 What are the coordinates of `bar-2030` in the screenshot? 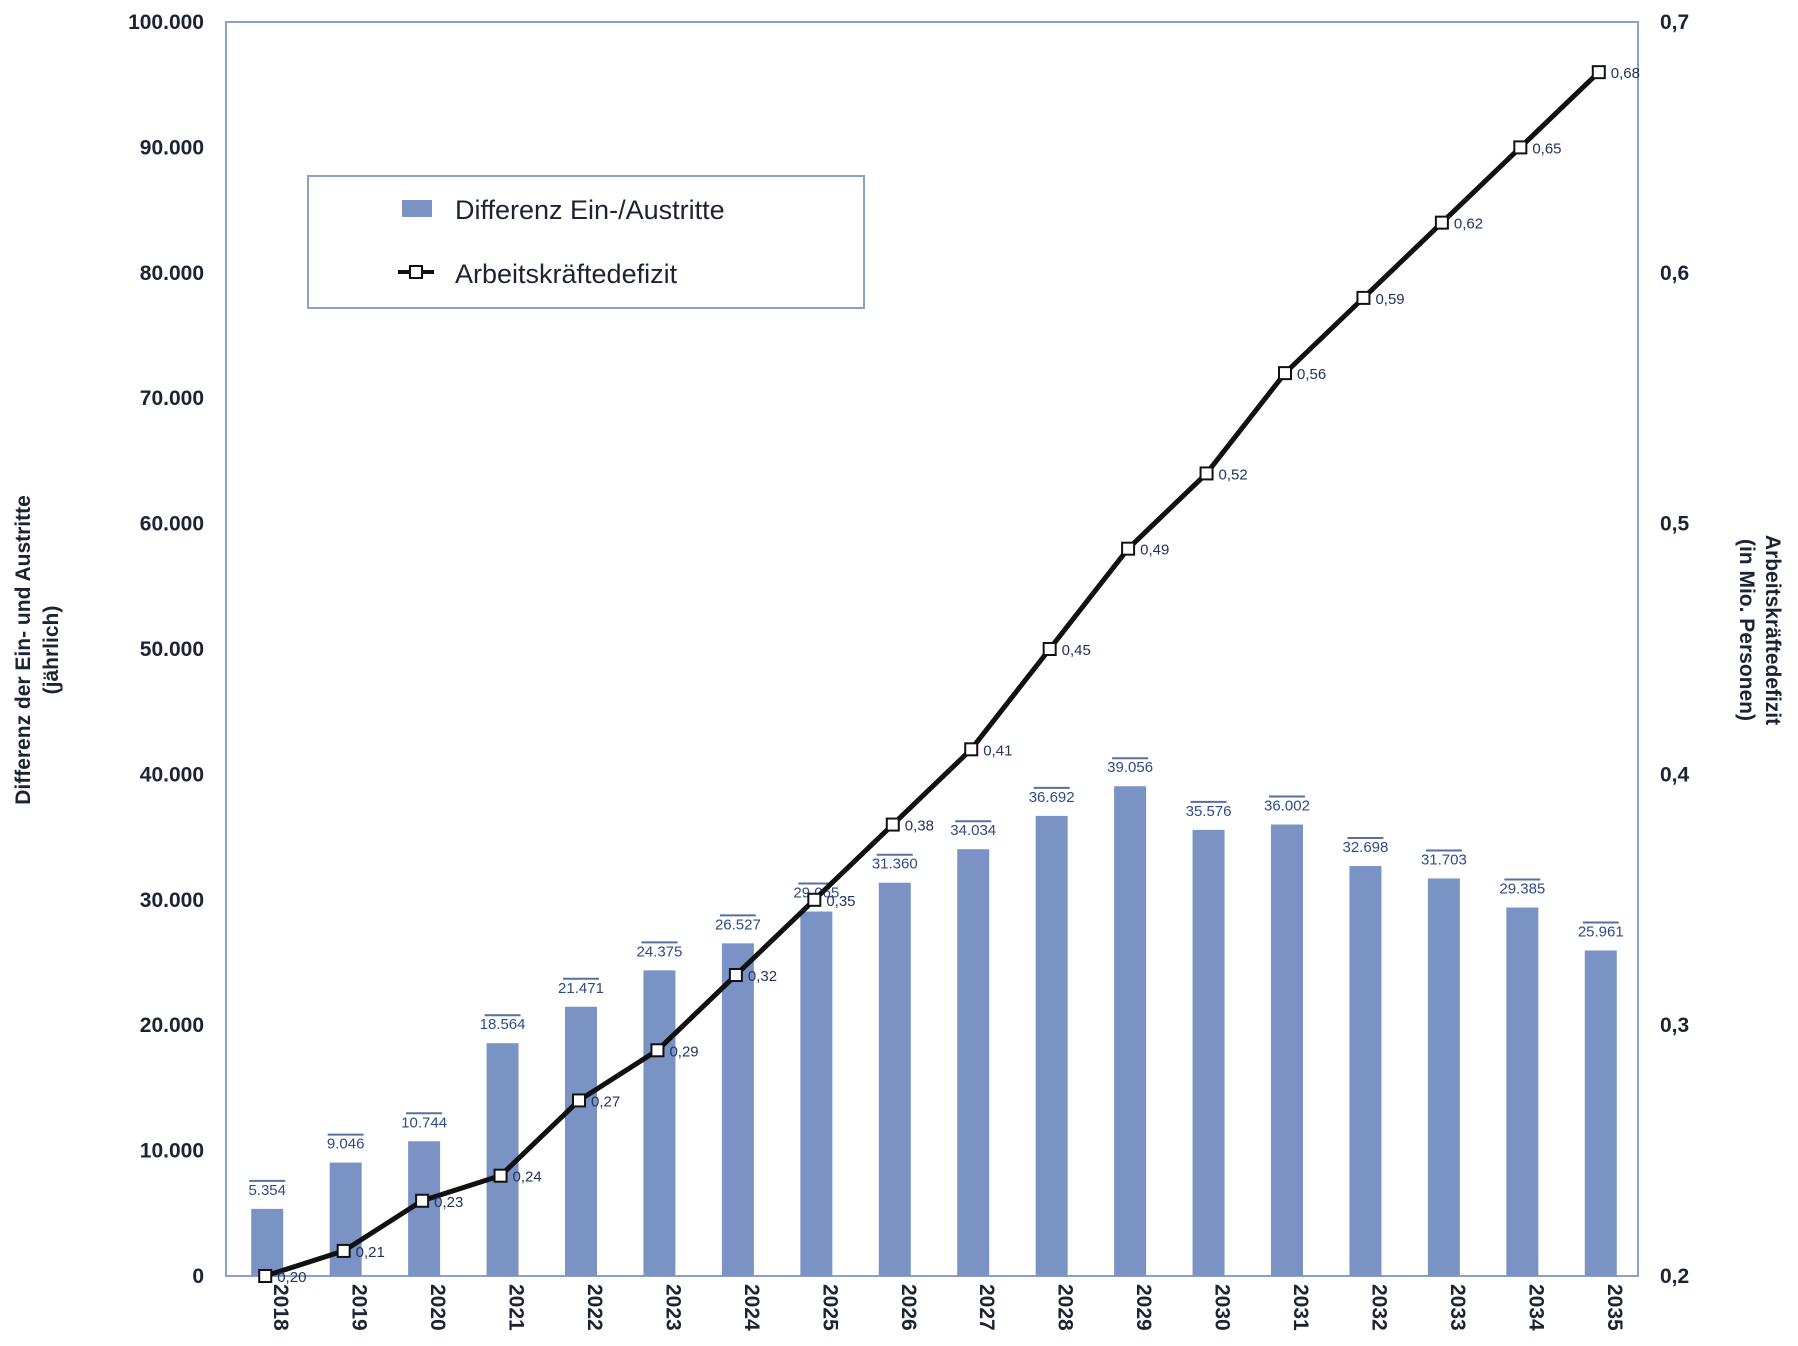 It's located at (1208, 1052).